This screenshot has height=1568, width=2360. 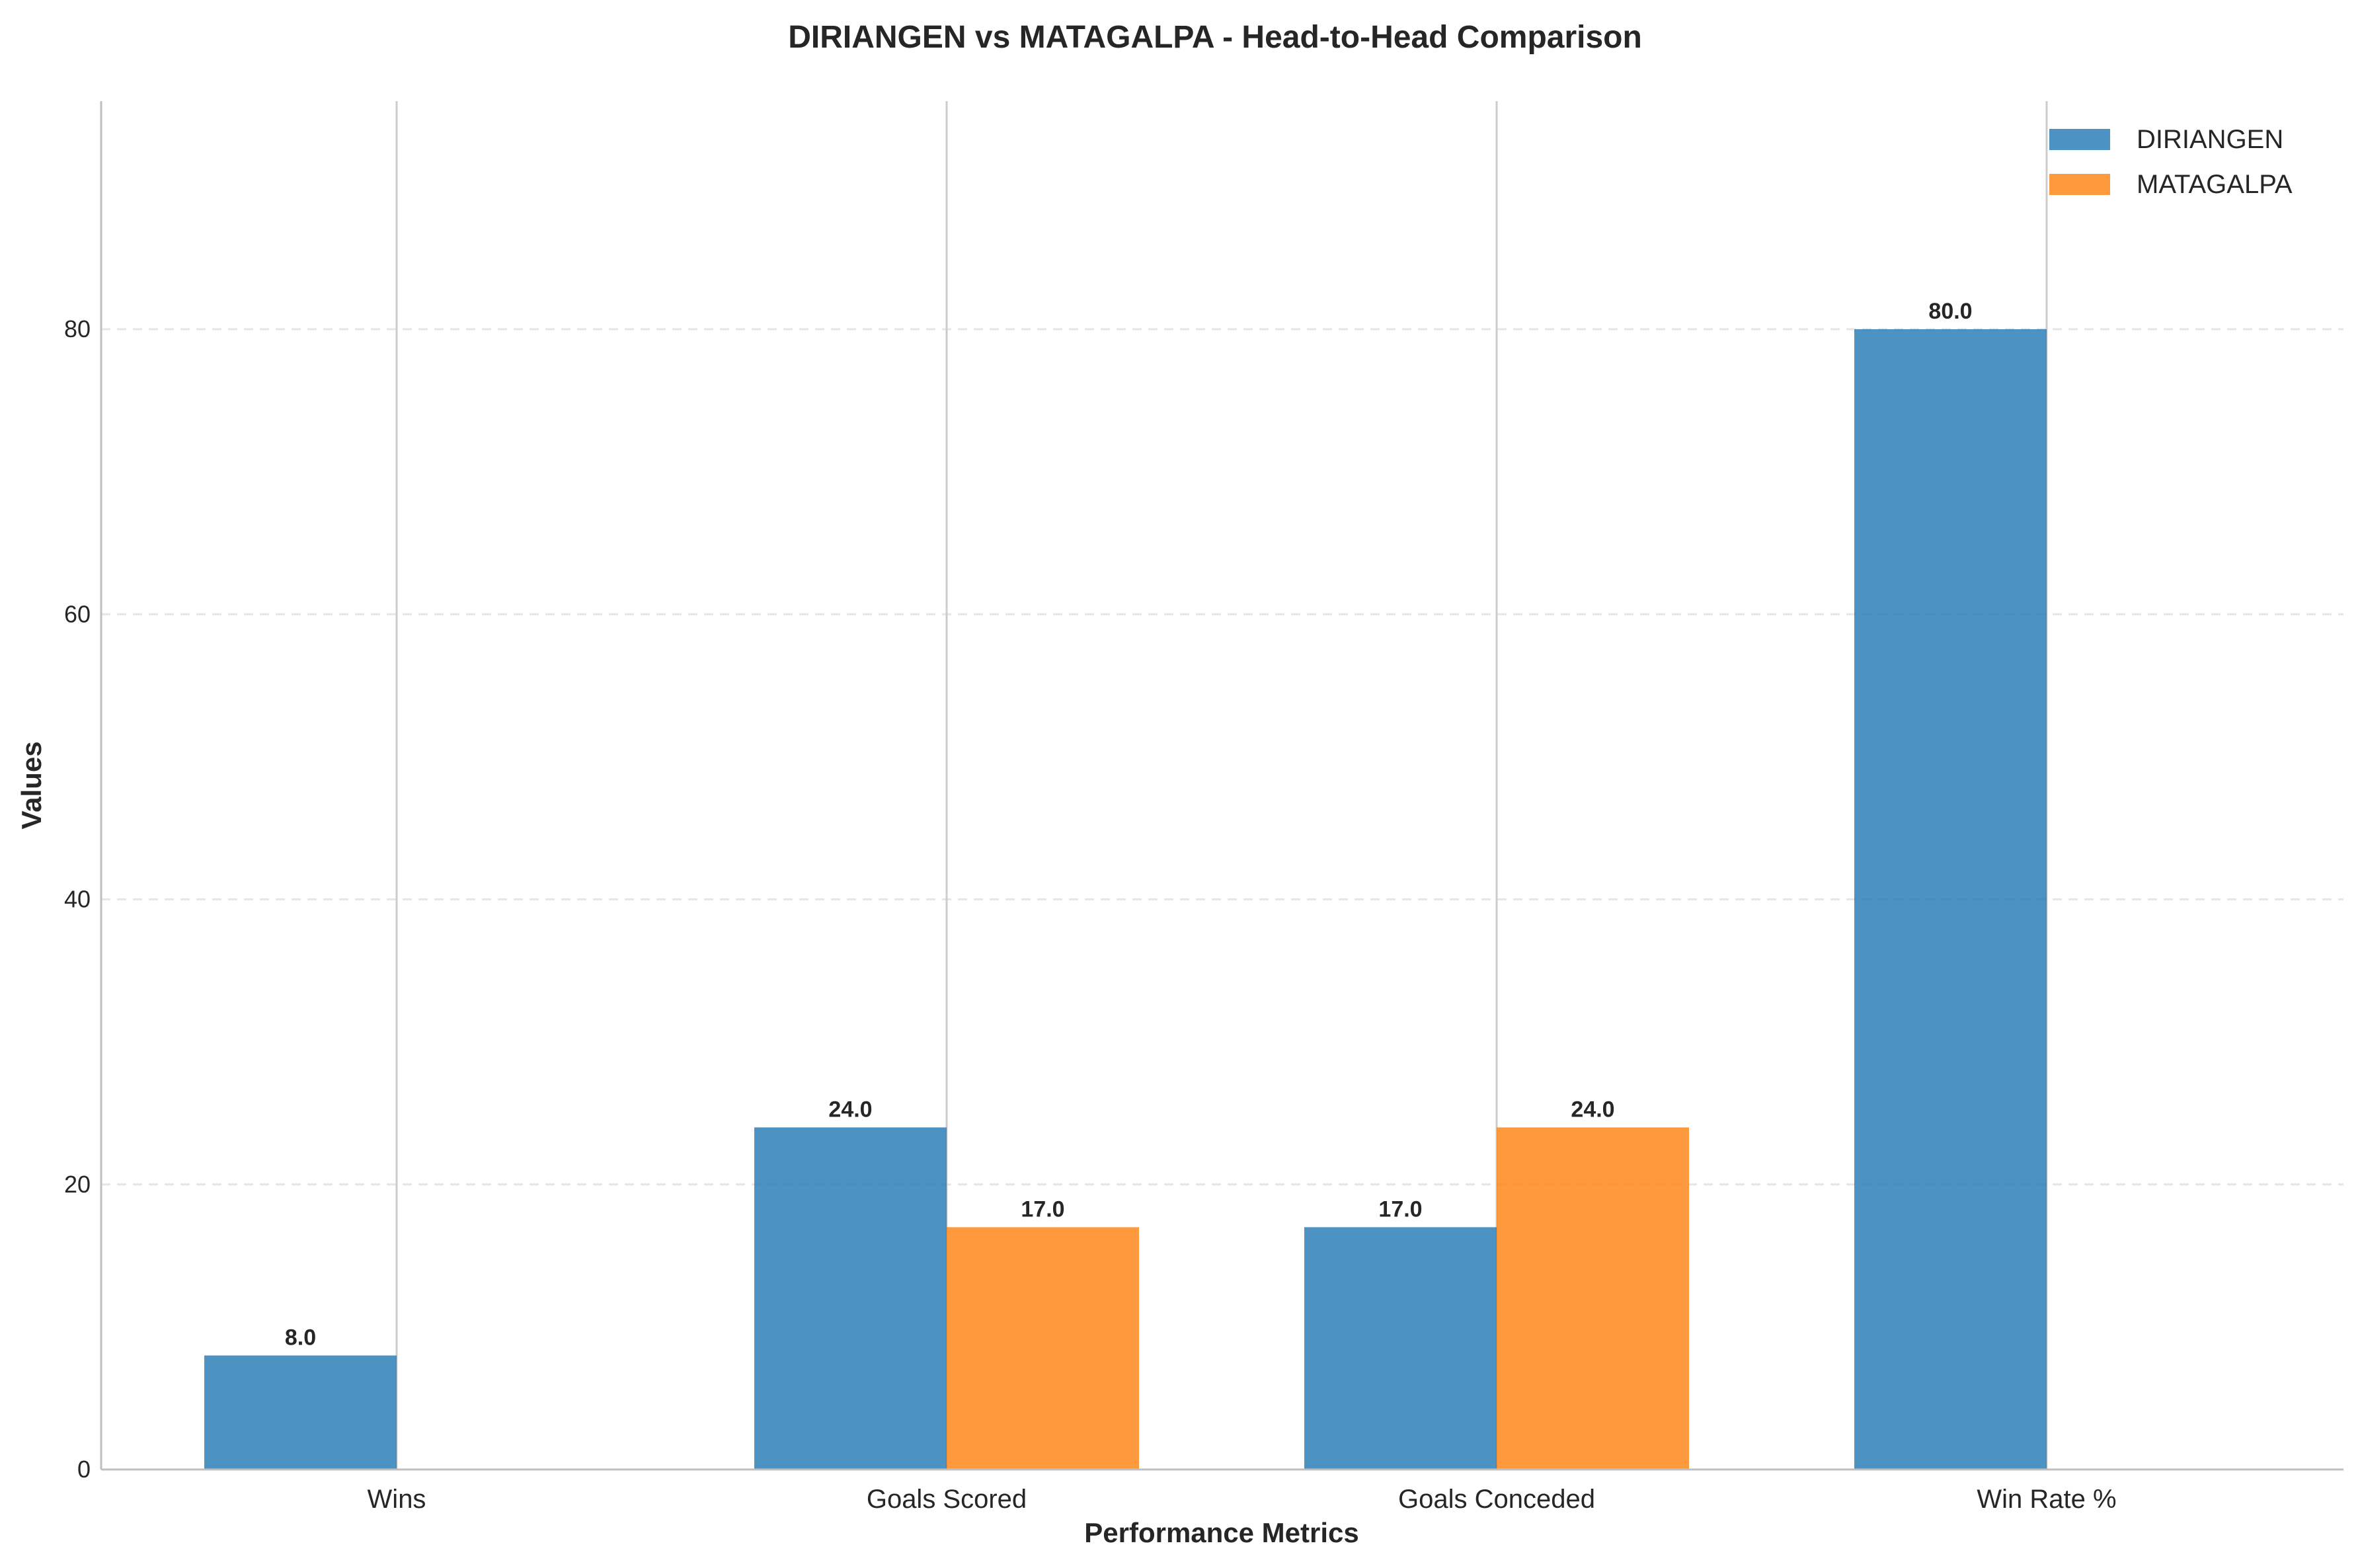 I want to click on x-tick-labels: Wins Goals Scored Goals Conceded Win Rate %, so click(x=1242, y=1499).